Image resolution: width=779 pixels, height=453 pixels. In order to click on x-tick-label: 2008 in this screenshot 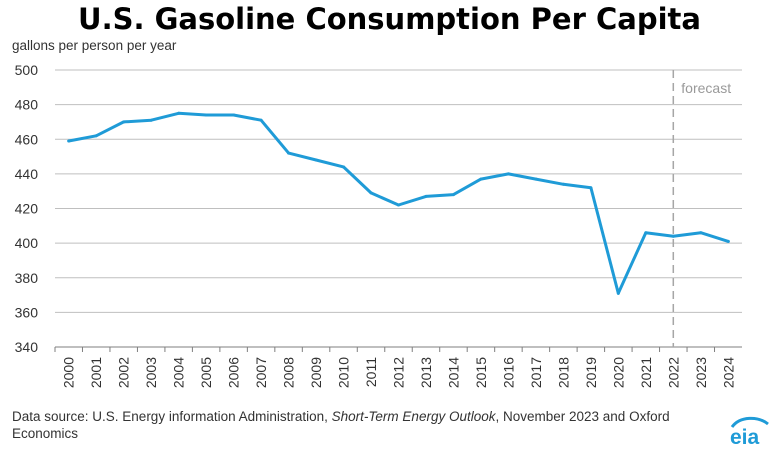, I will do `click(289, 372)`.